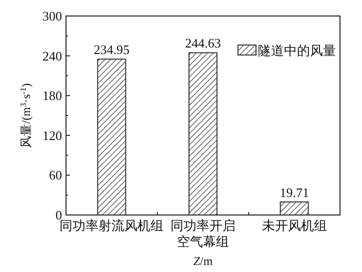 The image size is (362, 272). Describe the element at coordinates (52, 135) in the screenshot. I see `y-tick-label: 120` at that location.